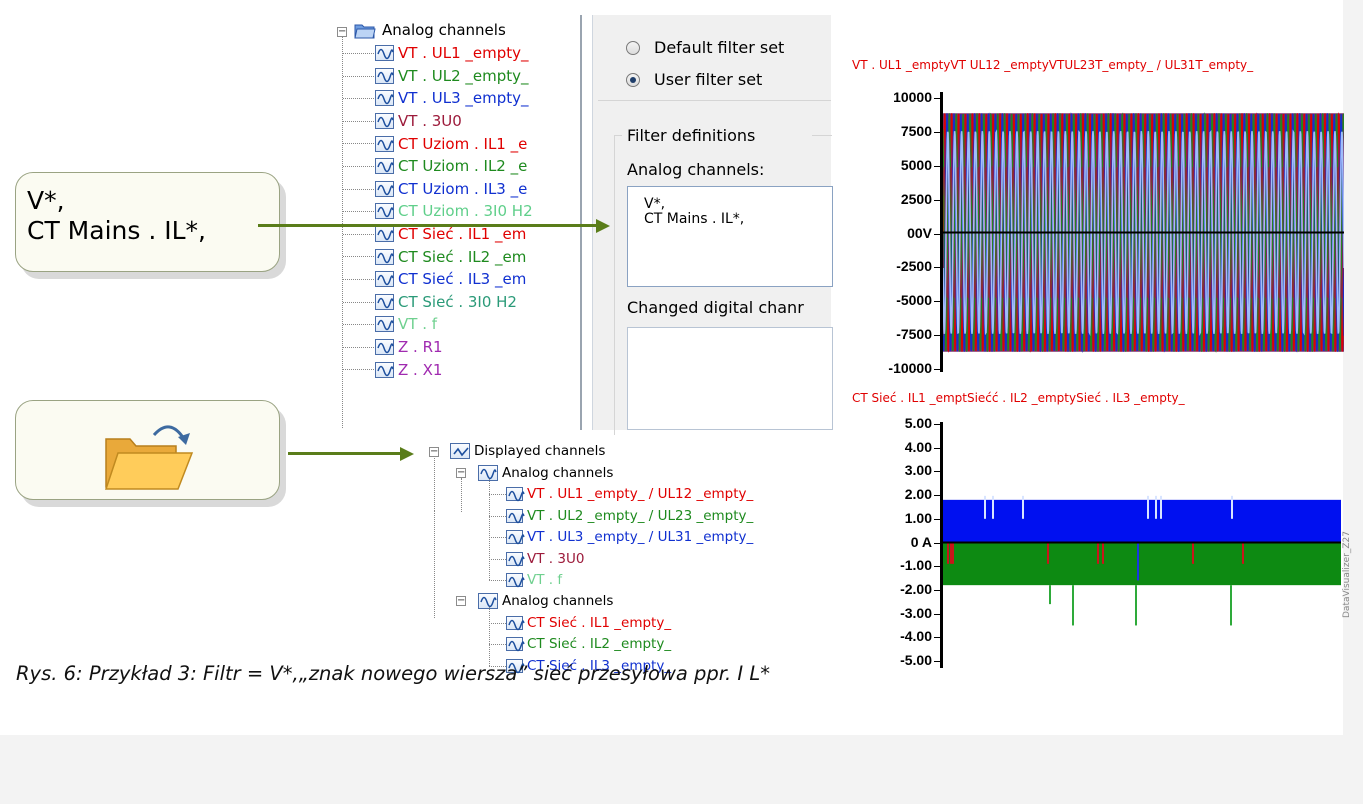 The width and height of the screenshot is (1363, 804). What do you see at coordinates (463, 75) in the screenshot?
I see `tree-item-label: VT . UL2 _empty_` at bounding box center [463, 75].